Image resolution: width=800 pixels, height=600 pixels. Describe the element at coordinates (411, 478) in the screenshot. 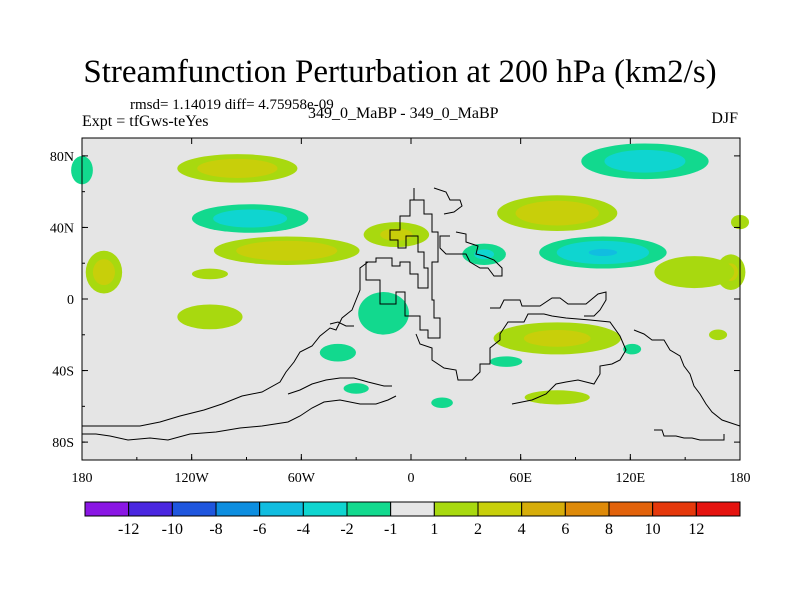

I see `x-tick-label: 0` at that location.